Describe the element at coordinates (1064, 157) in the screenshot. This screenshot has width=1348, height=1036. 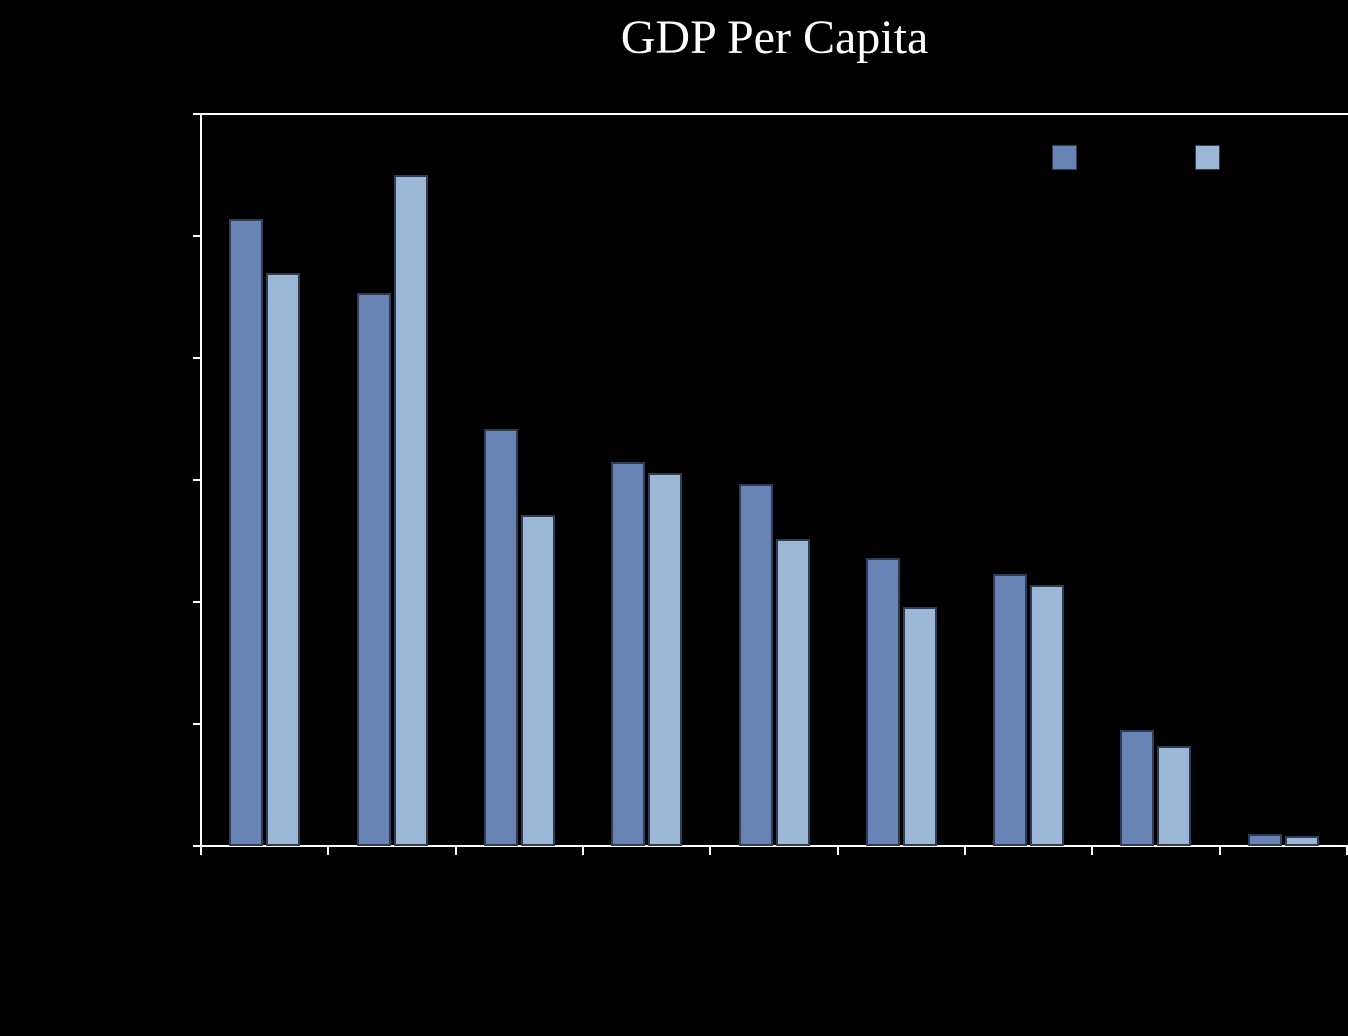
I see `legend-swatch-series-1-icon` at that location.